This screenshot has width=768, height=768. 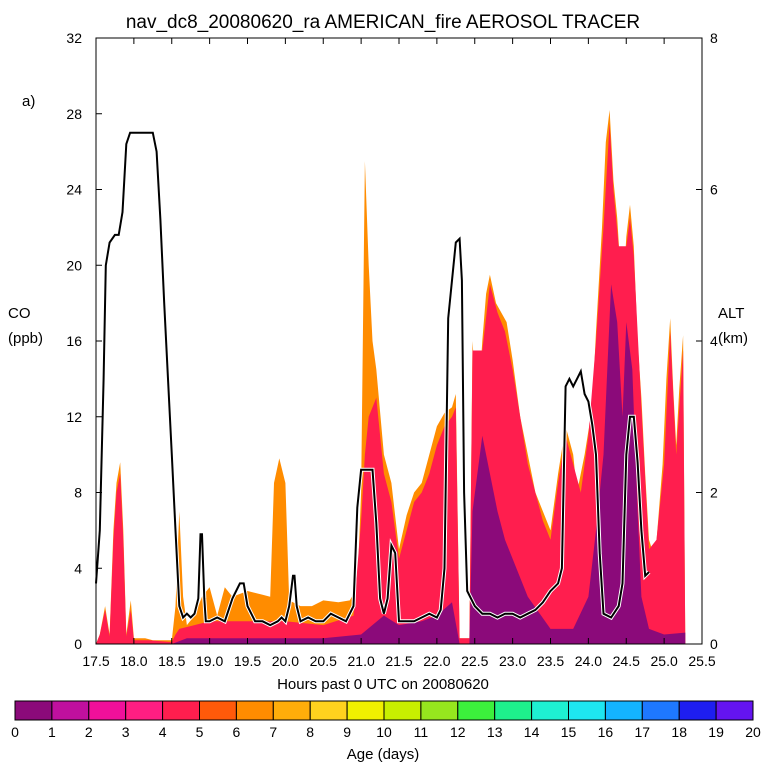 What do you see at coordinates (679, 732) in the screenshot?
I see `colorbar-tick-label: 18` at bounding box center [679, 732].